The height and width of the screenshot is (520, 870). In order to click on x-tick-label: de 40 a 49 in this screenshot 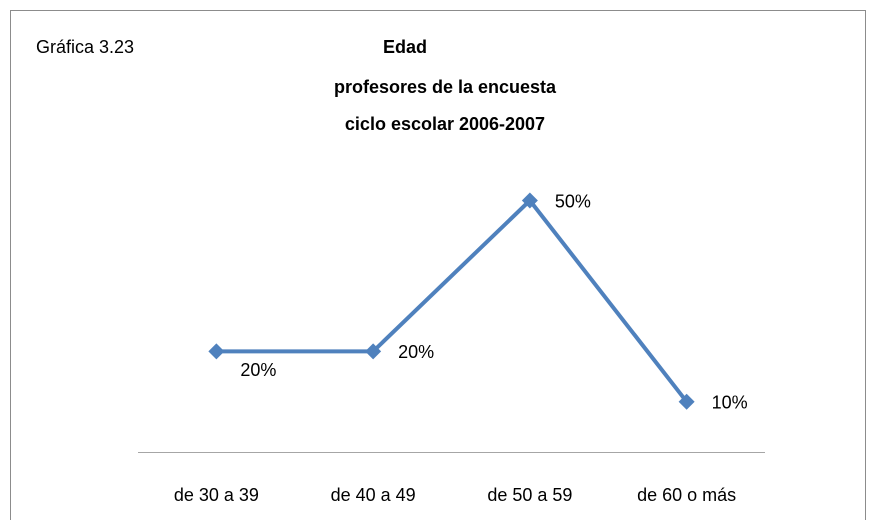, I will do `click(373, 495)`.